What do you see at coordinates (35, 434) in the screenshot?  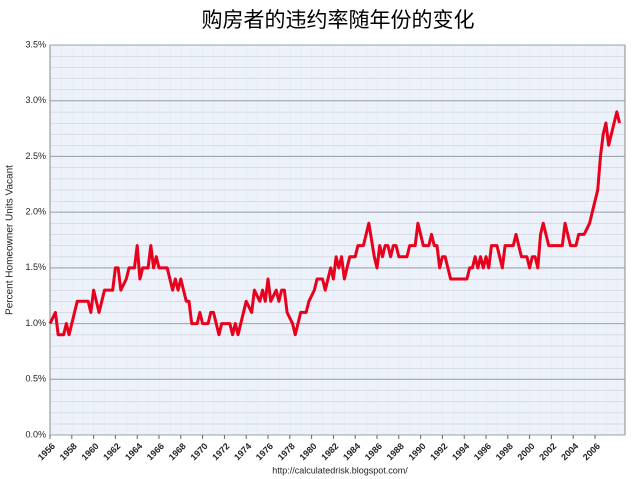 I see `y-tick-label: 0.0%` at bounding box center [35, 434].